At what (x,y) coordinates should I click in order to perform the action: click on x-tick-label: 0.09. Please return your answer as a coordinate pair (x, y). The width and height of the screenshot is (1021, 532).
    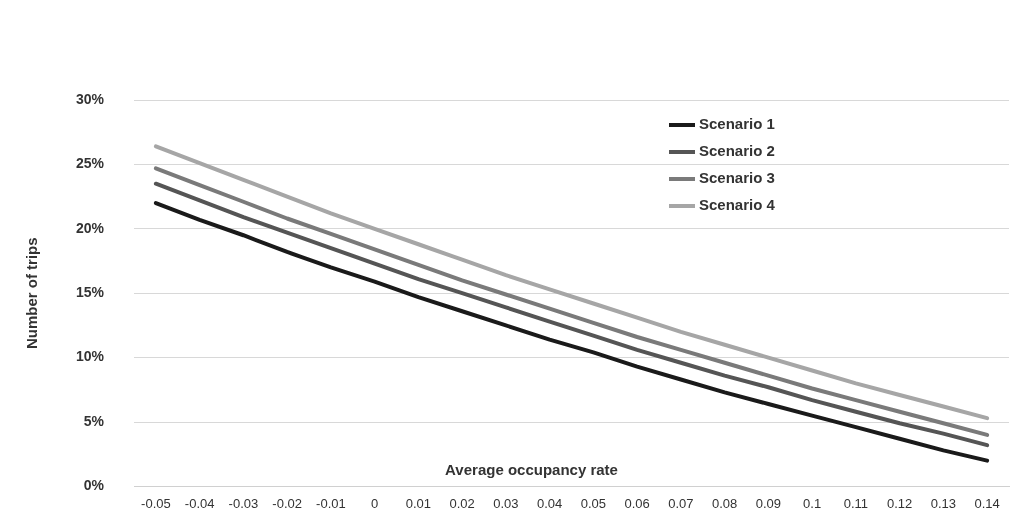
    Looking at the image, I should click on (768, 503).